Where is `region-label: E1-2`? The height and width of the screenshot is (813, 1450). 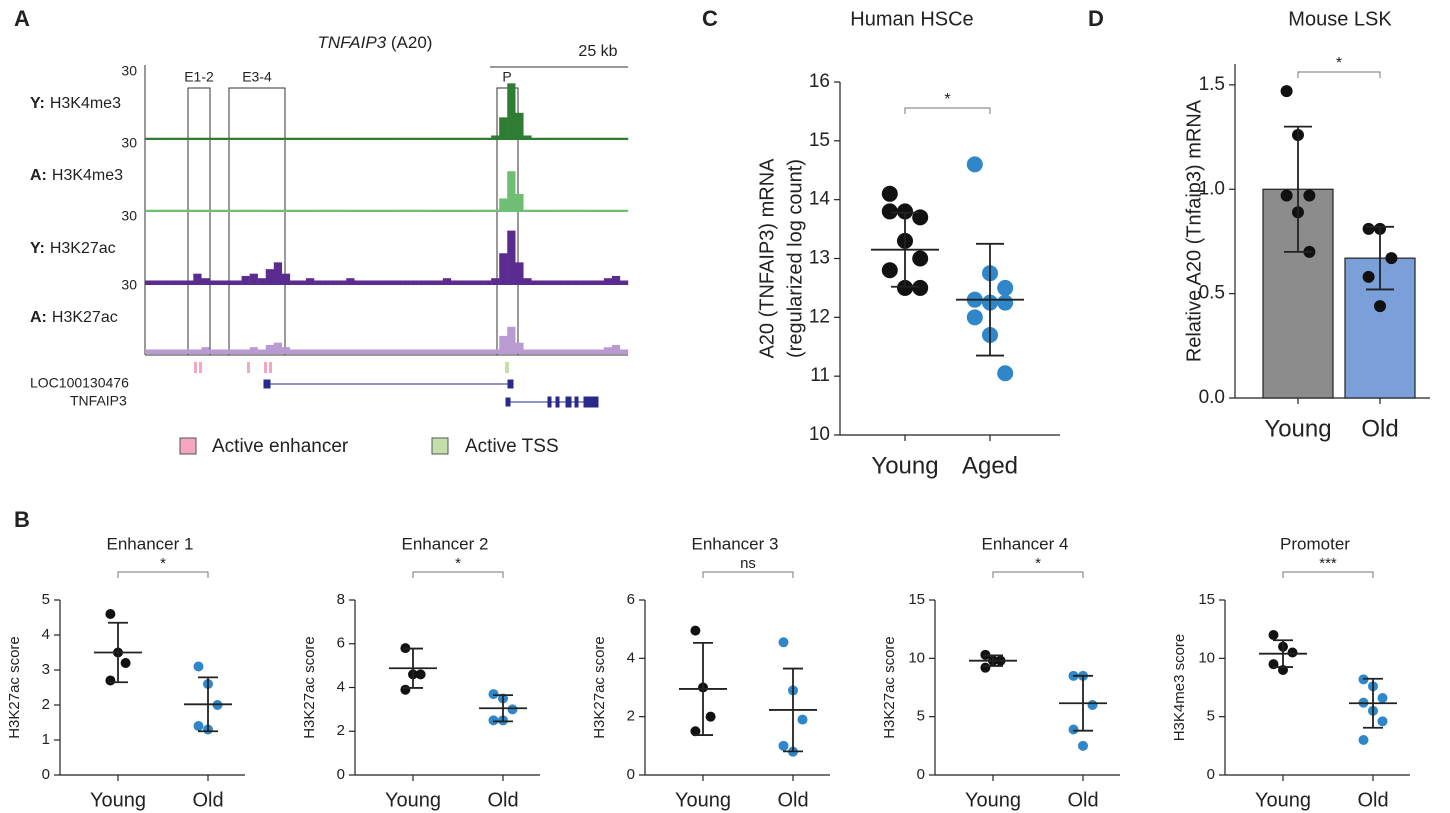
region-label: E1-2 is located at coordinates (199, 77).